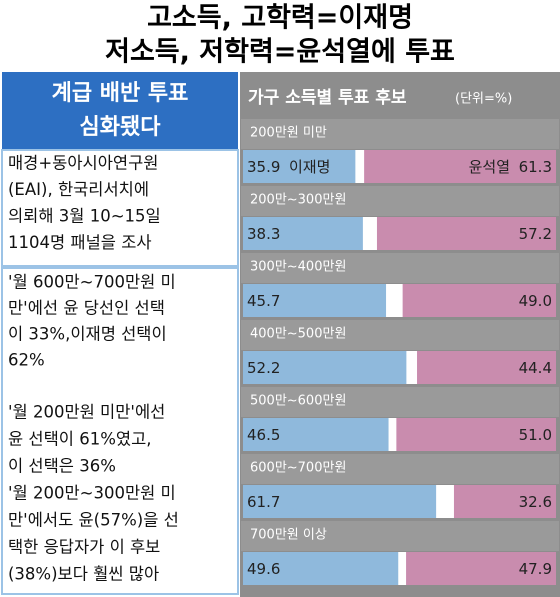 Image resolution: width=560 pixels, height=597 pixels. What do you see at coordinates (263, 569) in the screenshot?
I see `value-label: 49.6` at bounding box center [263, 569].